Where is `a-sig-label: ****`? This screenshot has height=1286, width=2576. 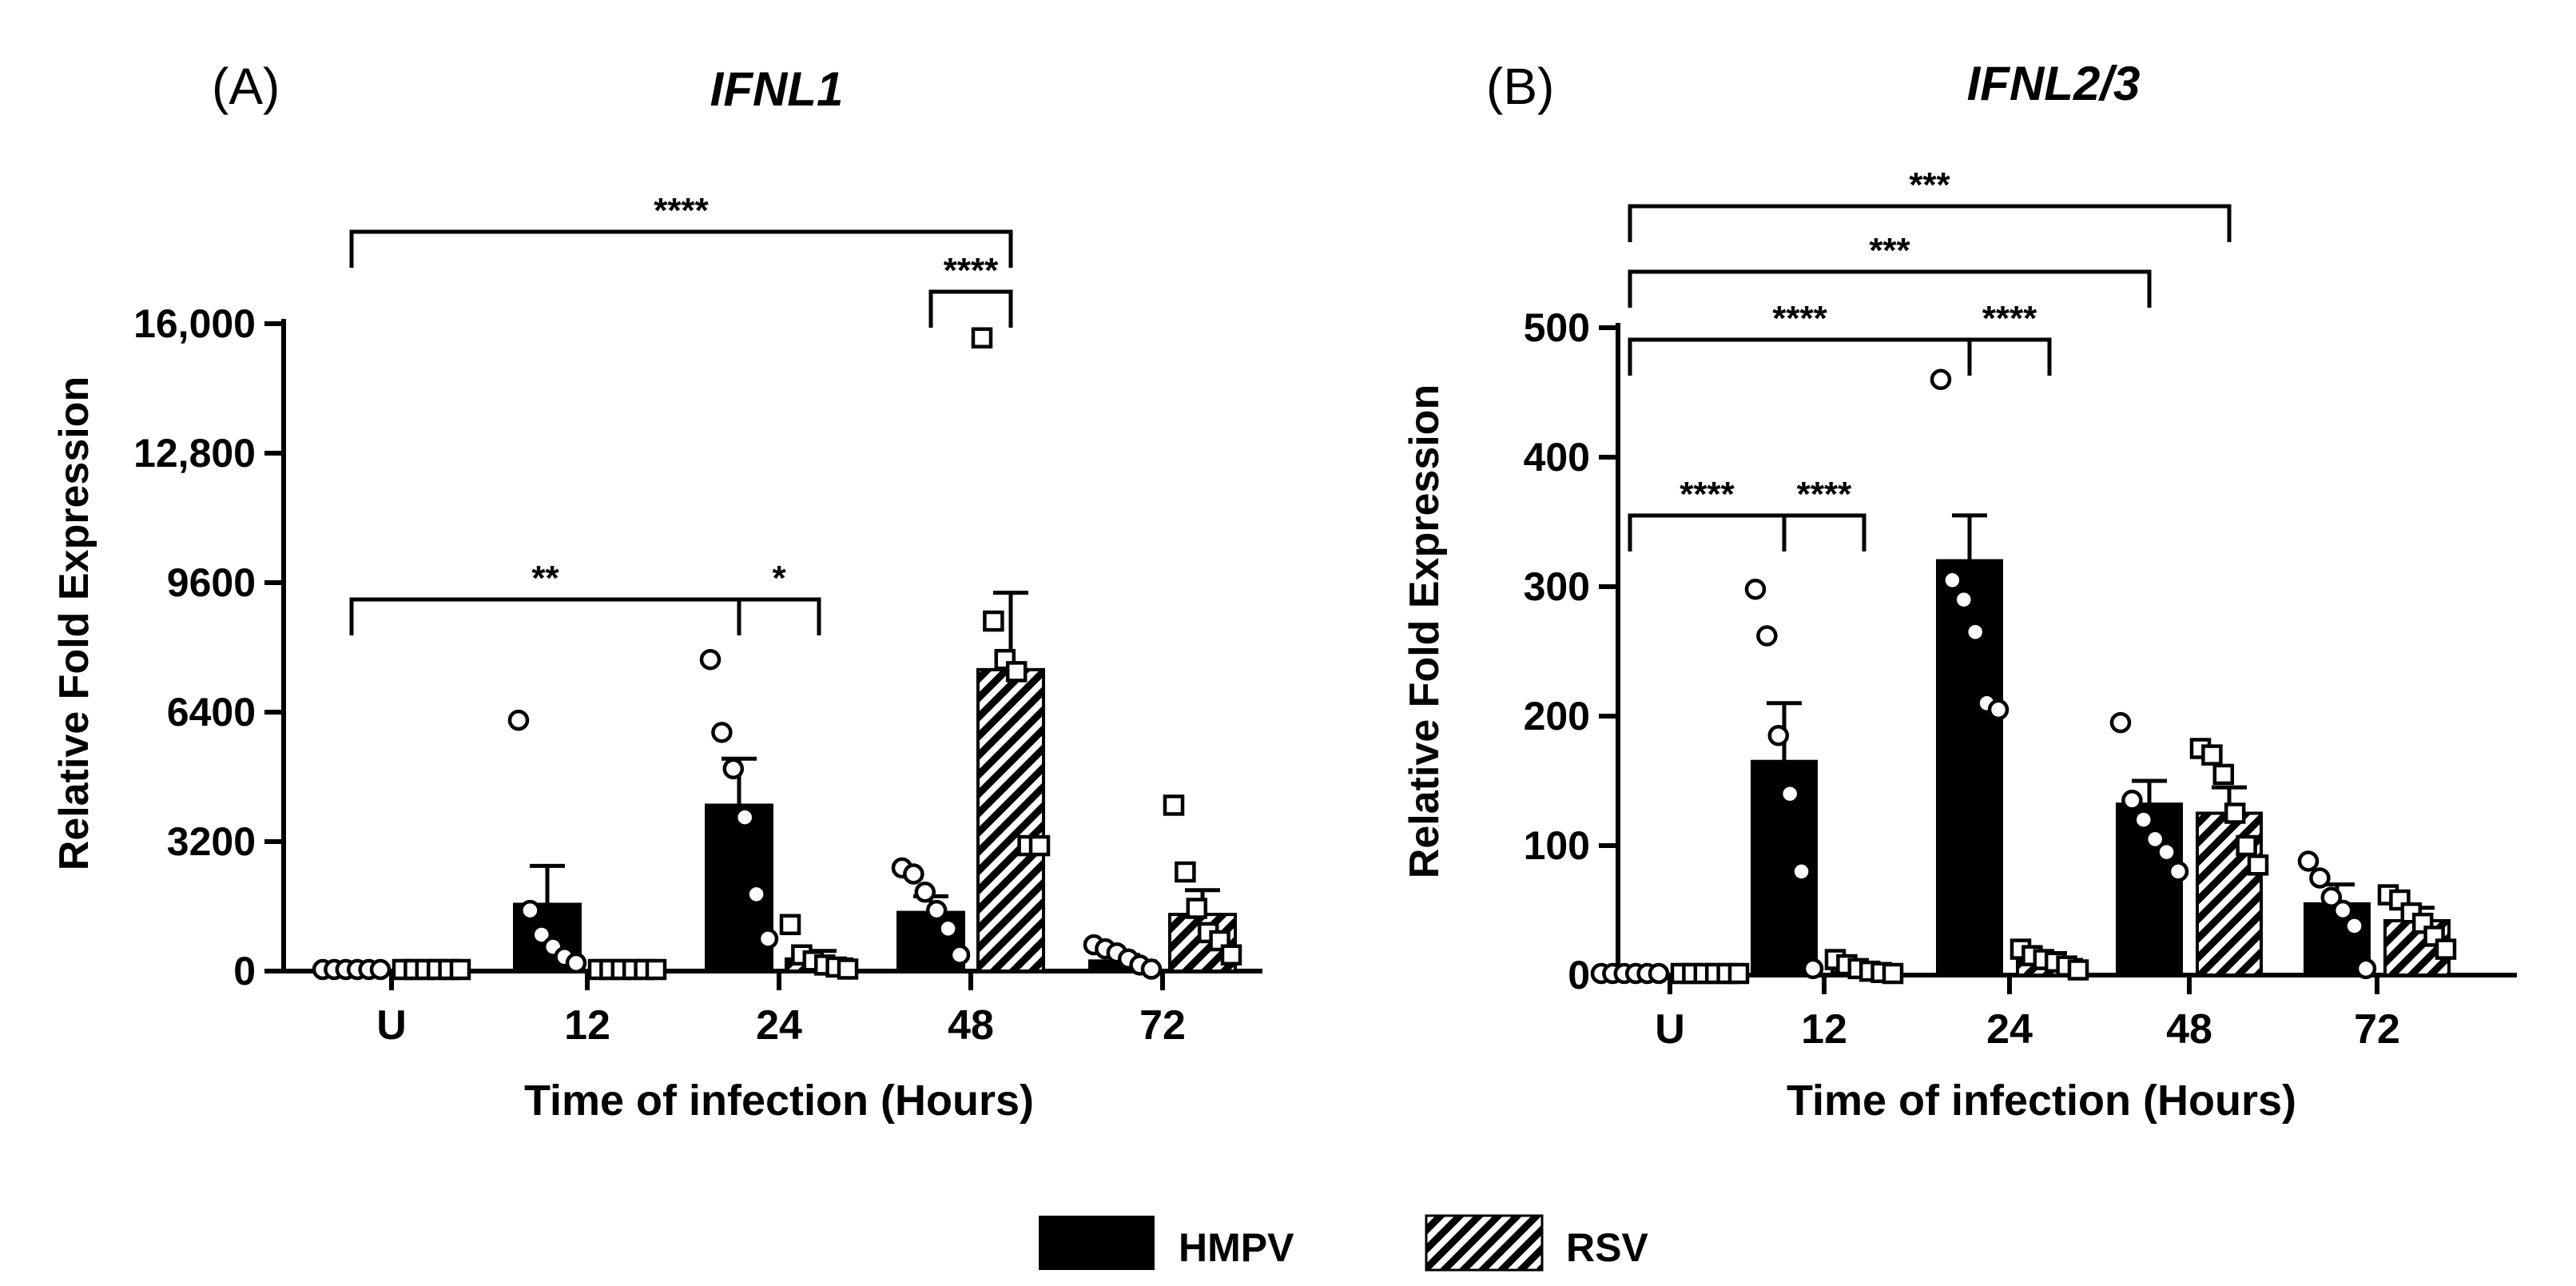
a-sig-label: **** is located at coordinates (971, 270).